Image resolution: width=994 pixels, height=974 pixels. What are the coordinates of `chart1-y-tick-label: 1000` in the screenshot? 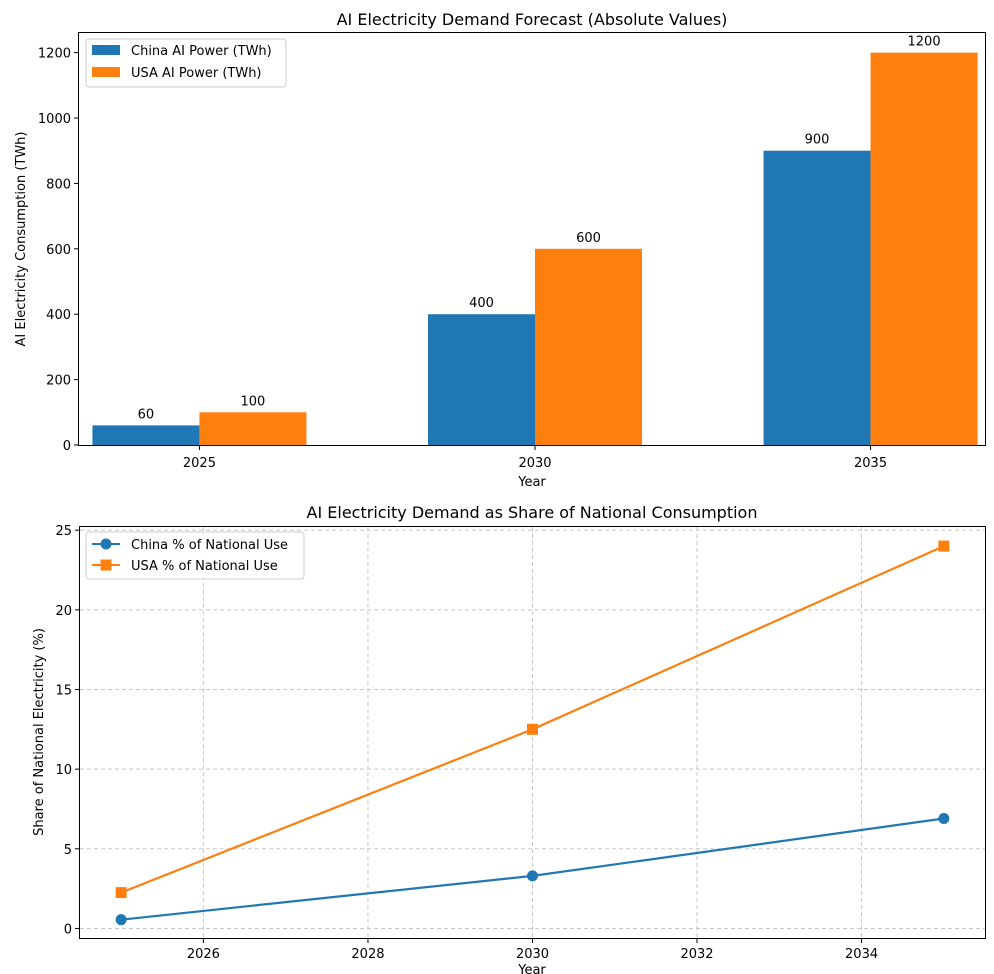 It's located at (54, 119).